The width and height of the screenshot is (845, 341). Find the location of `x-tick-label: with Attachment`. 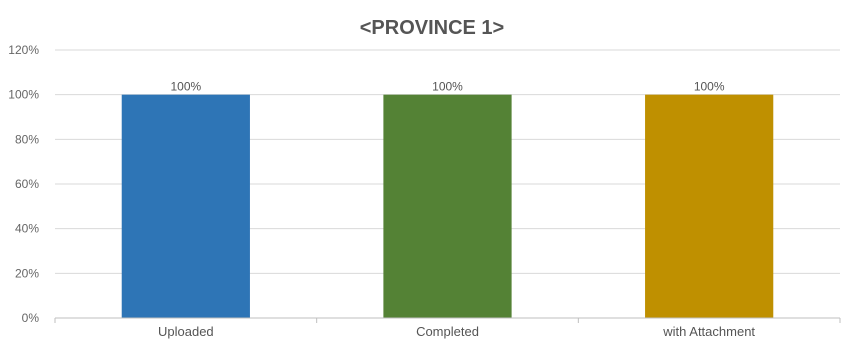

x-tick-label: with Attachment is located at coordinates (708, 331).